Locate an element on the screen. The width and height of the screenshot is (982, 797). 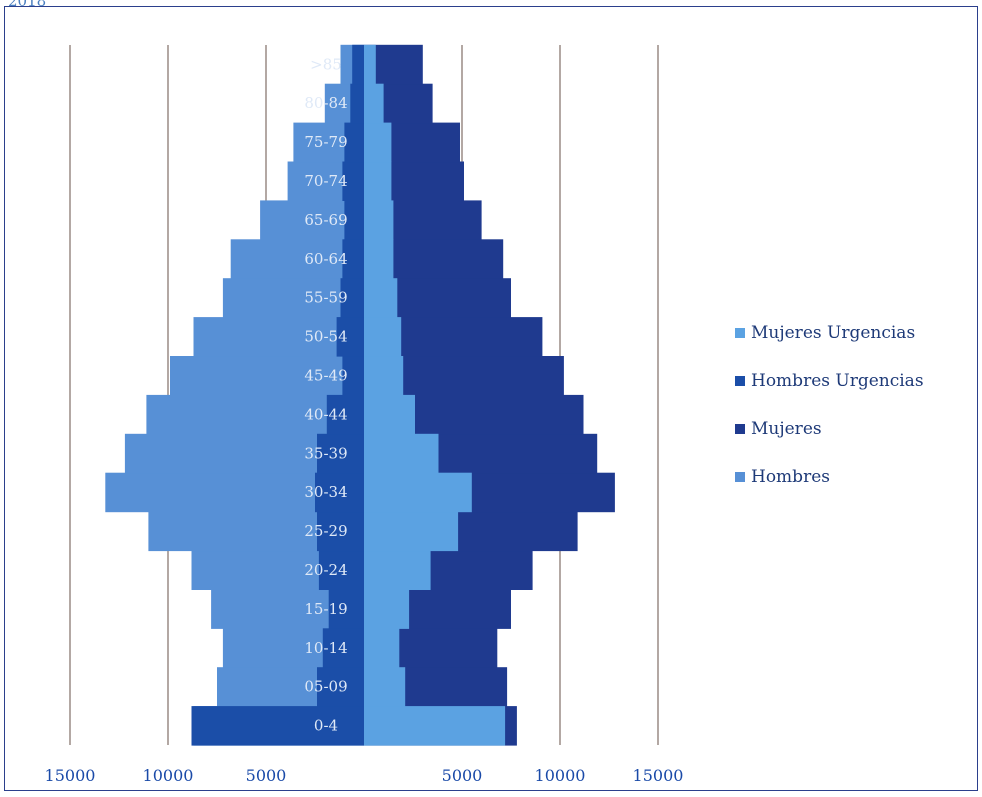
legend-item-hombres-urgencias: Hombres Urgencias is located at coordinates (829, 380).